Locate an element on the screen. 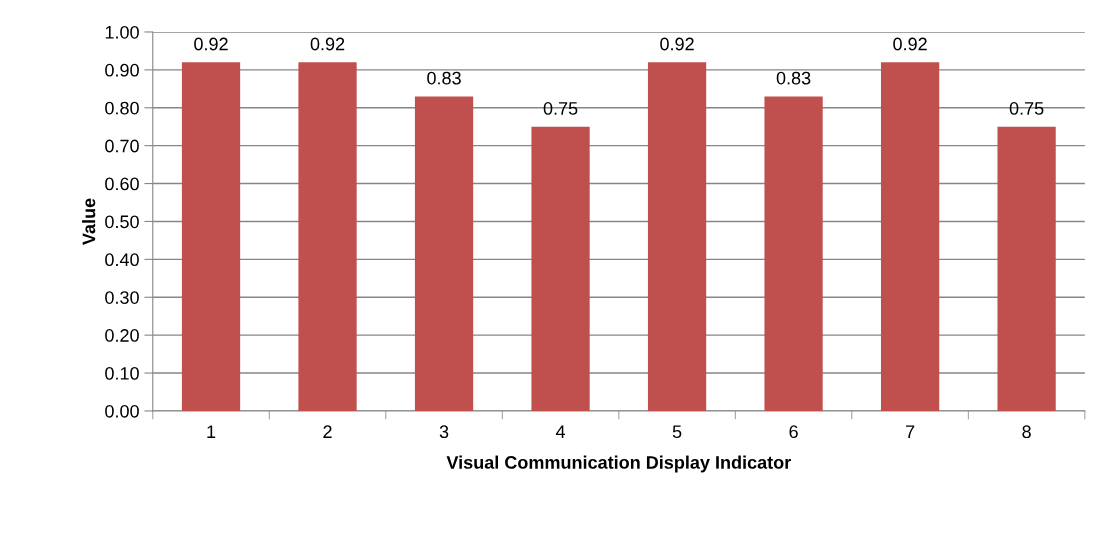  y-tick-label: 1.00 is located at coordinates (122, 32).